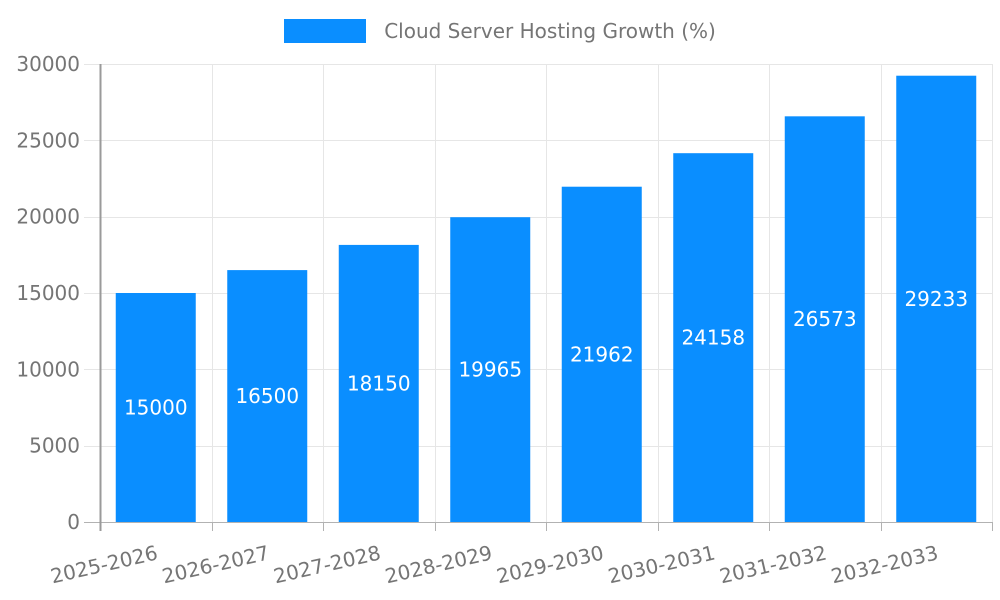  I want to click on bar-value-label: 19965, so click(490, 370).